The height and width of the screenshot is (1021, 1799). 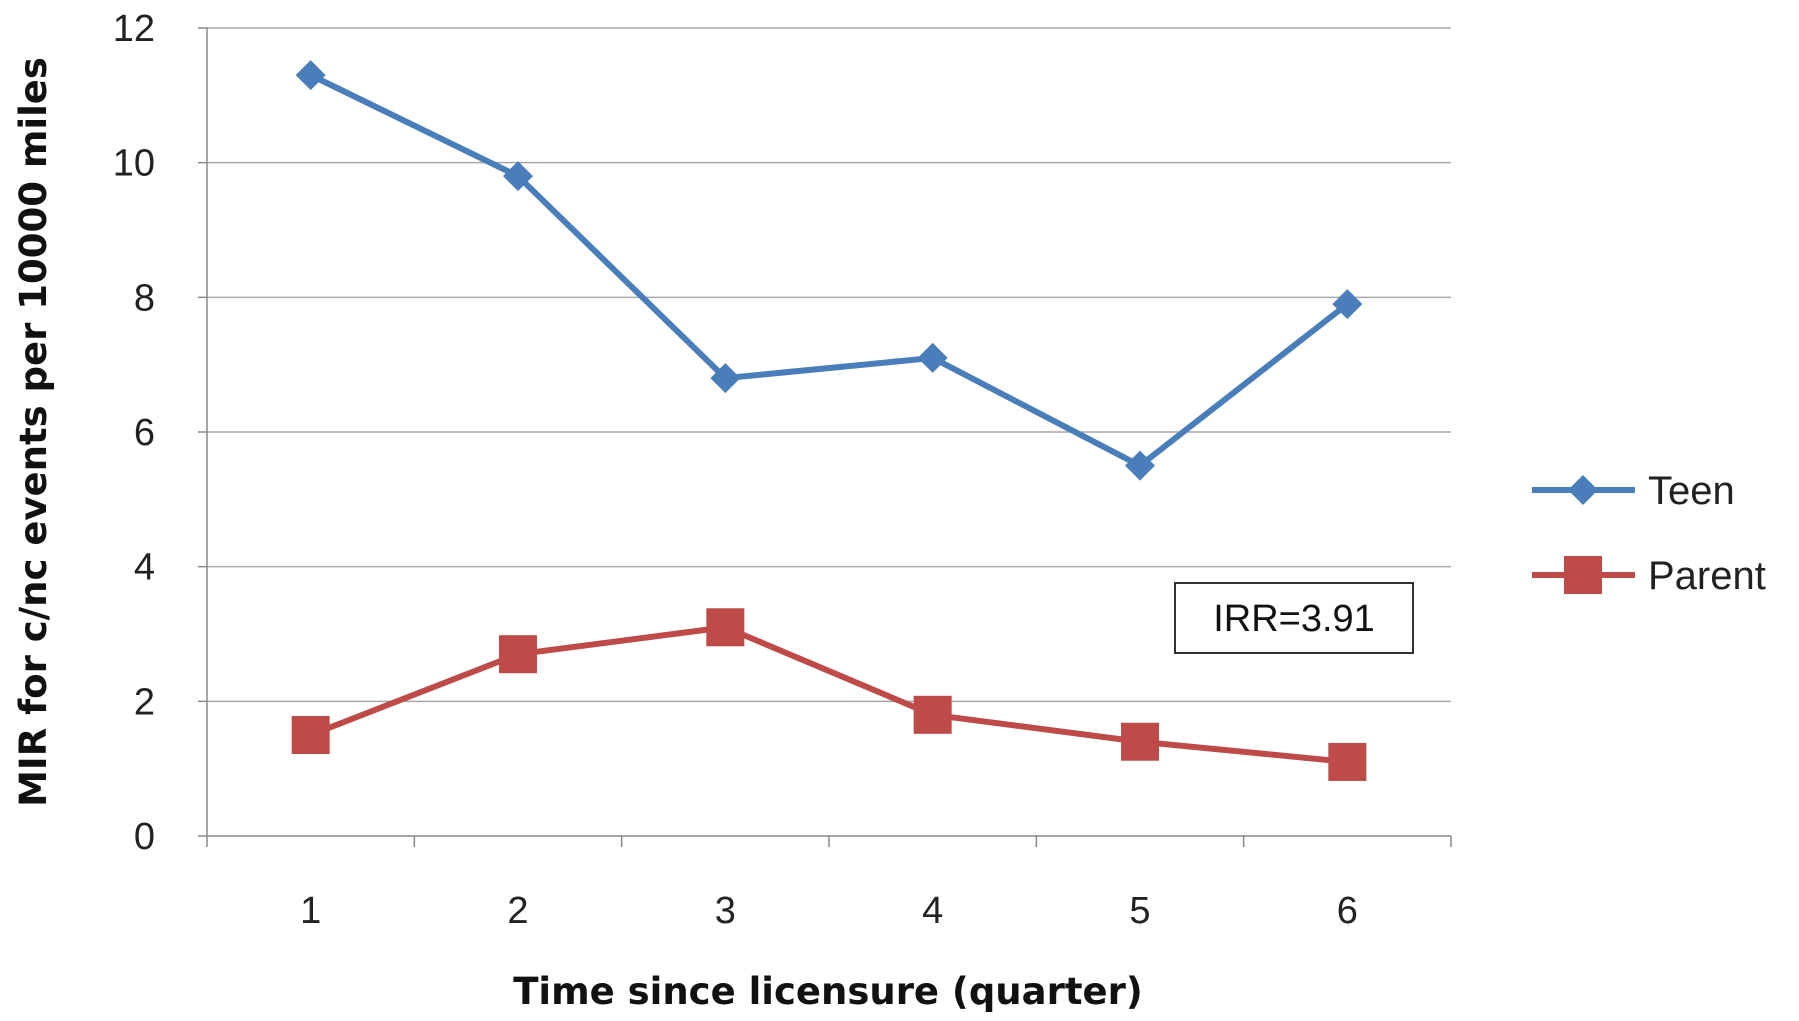 I want to click on legend-swatch-marker-parent, so click(x=1583, y=575).